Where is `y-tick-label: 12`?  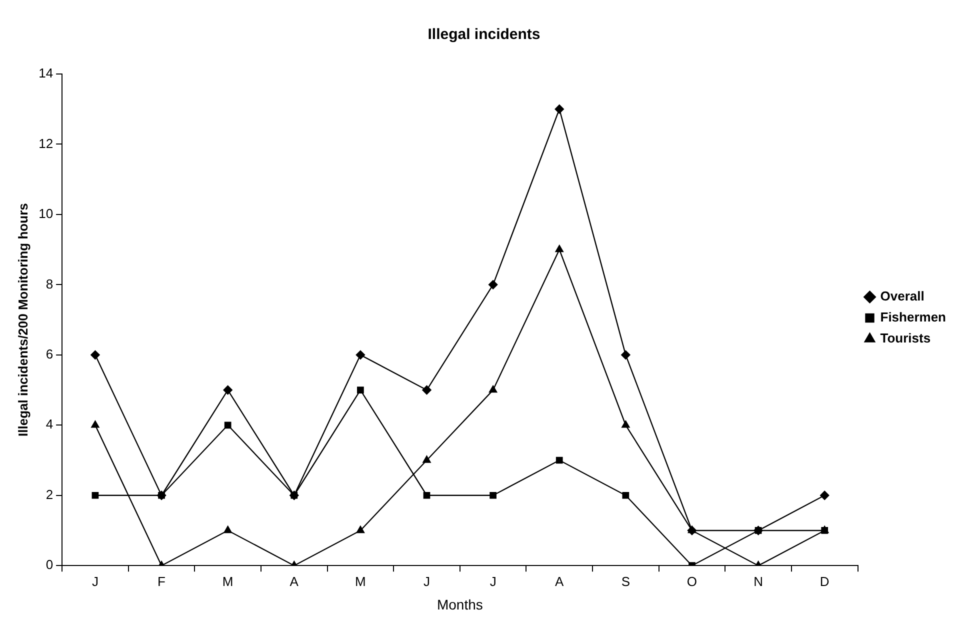 y-tick-label: 12 is located at coordinates (46, 143).